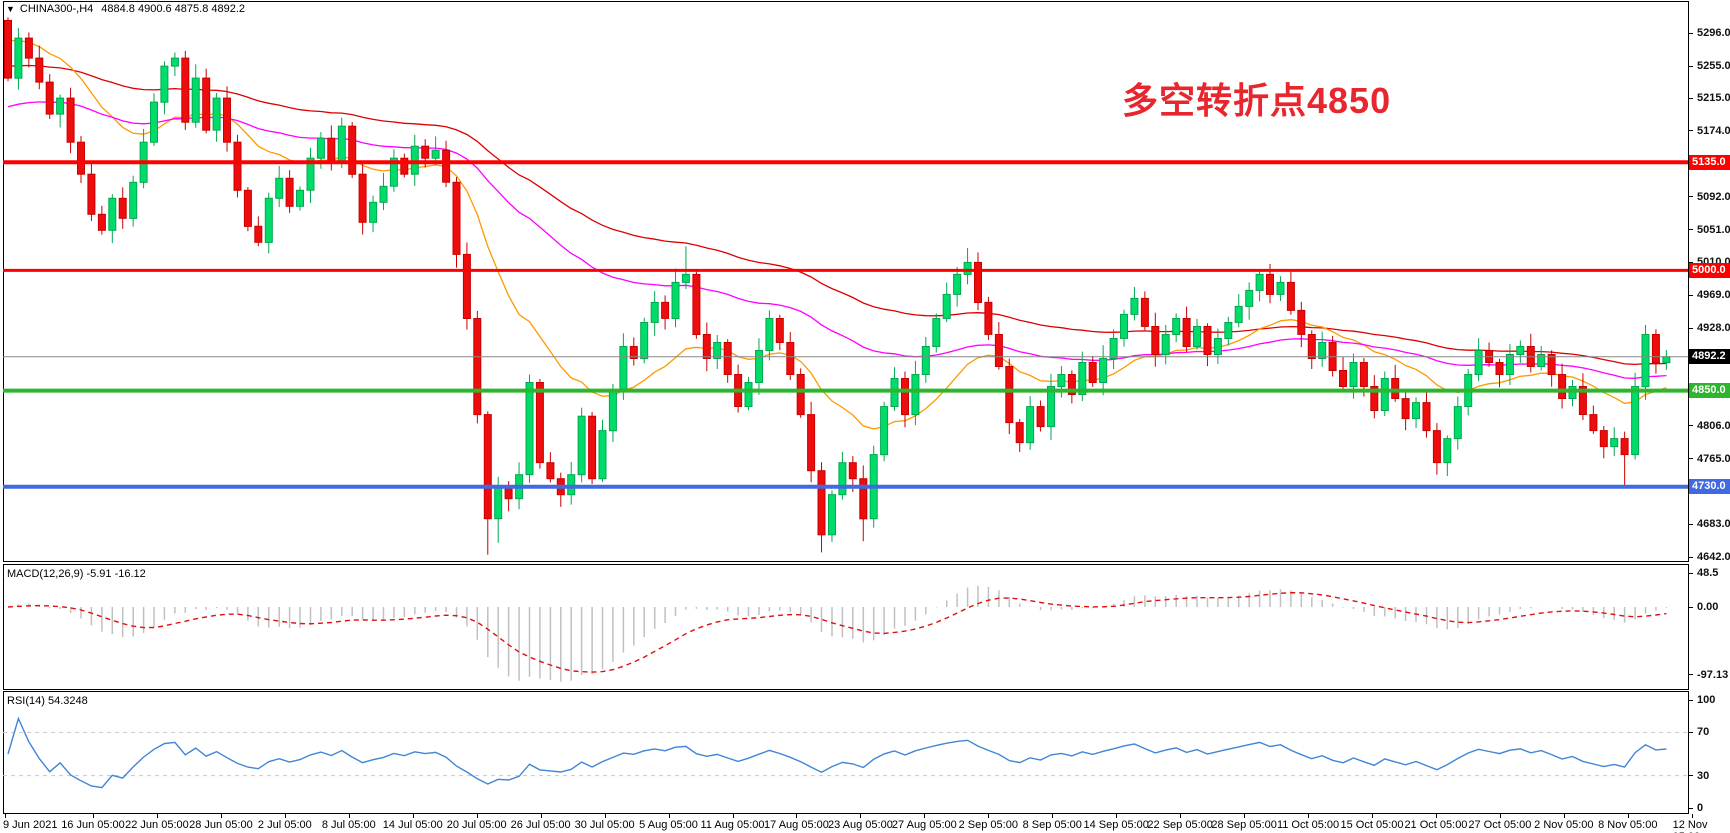  I want to click on time-axis-label: 2 Jul 05:00, so click(284, 825).